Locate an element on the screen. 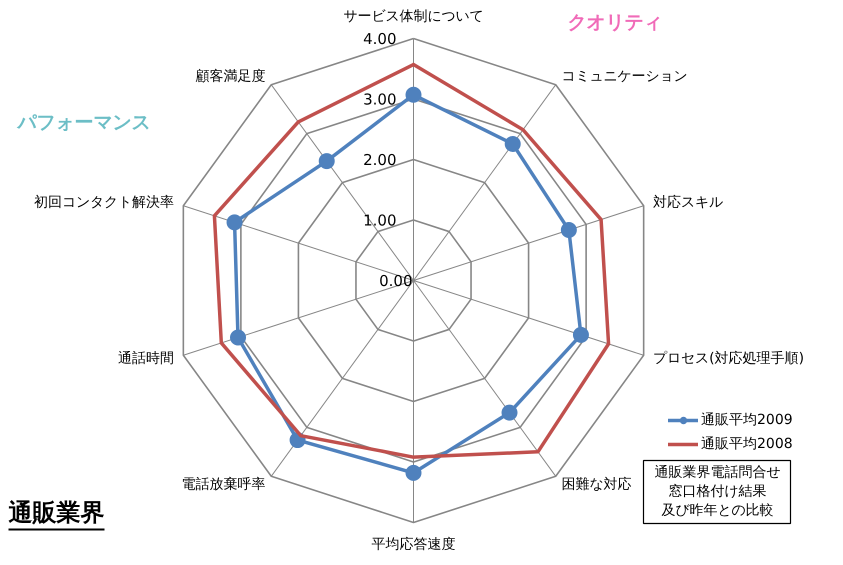 The width and height of the screenshot is (843, 565). y-tick-label: 2.00 is located at coordinates (380, 160).